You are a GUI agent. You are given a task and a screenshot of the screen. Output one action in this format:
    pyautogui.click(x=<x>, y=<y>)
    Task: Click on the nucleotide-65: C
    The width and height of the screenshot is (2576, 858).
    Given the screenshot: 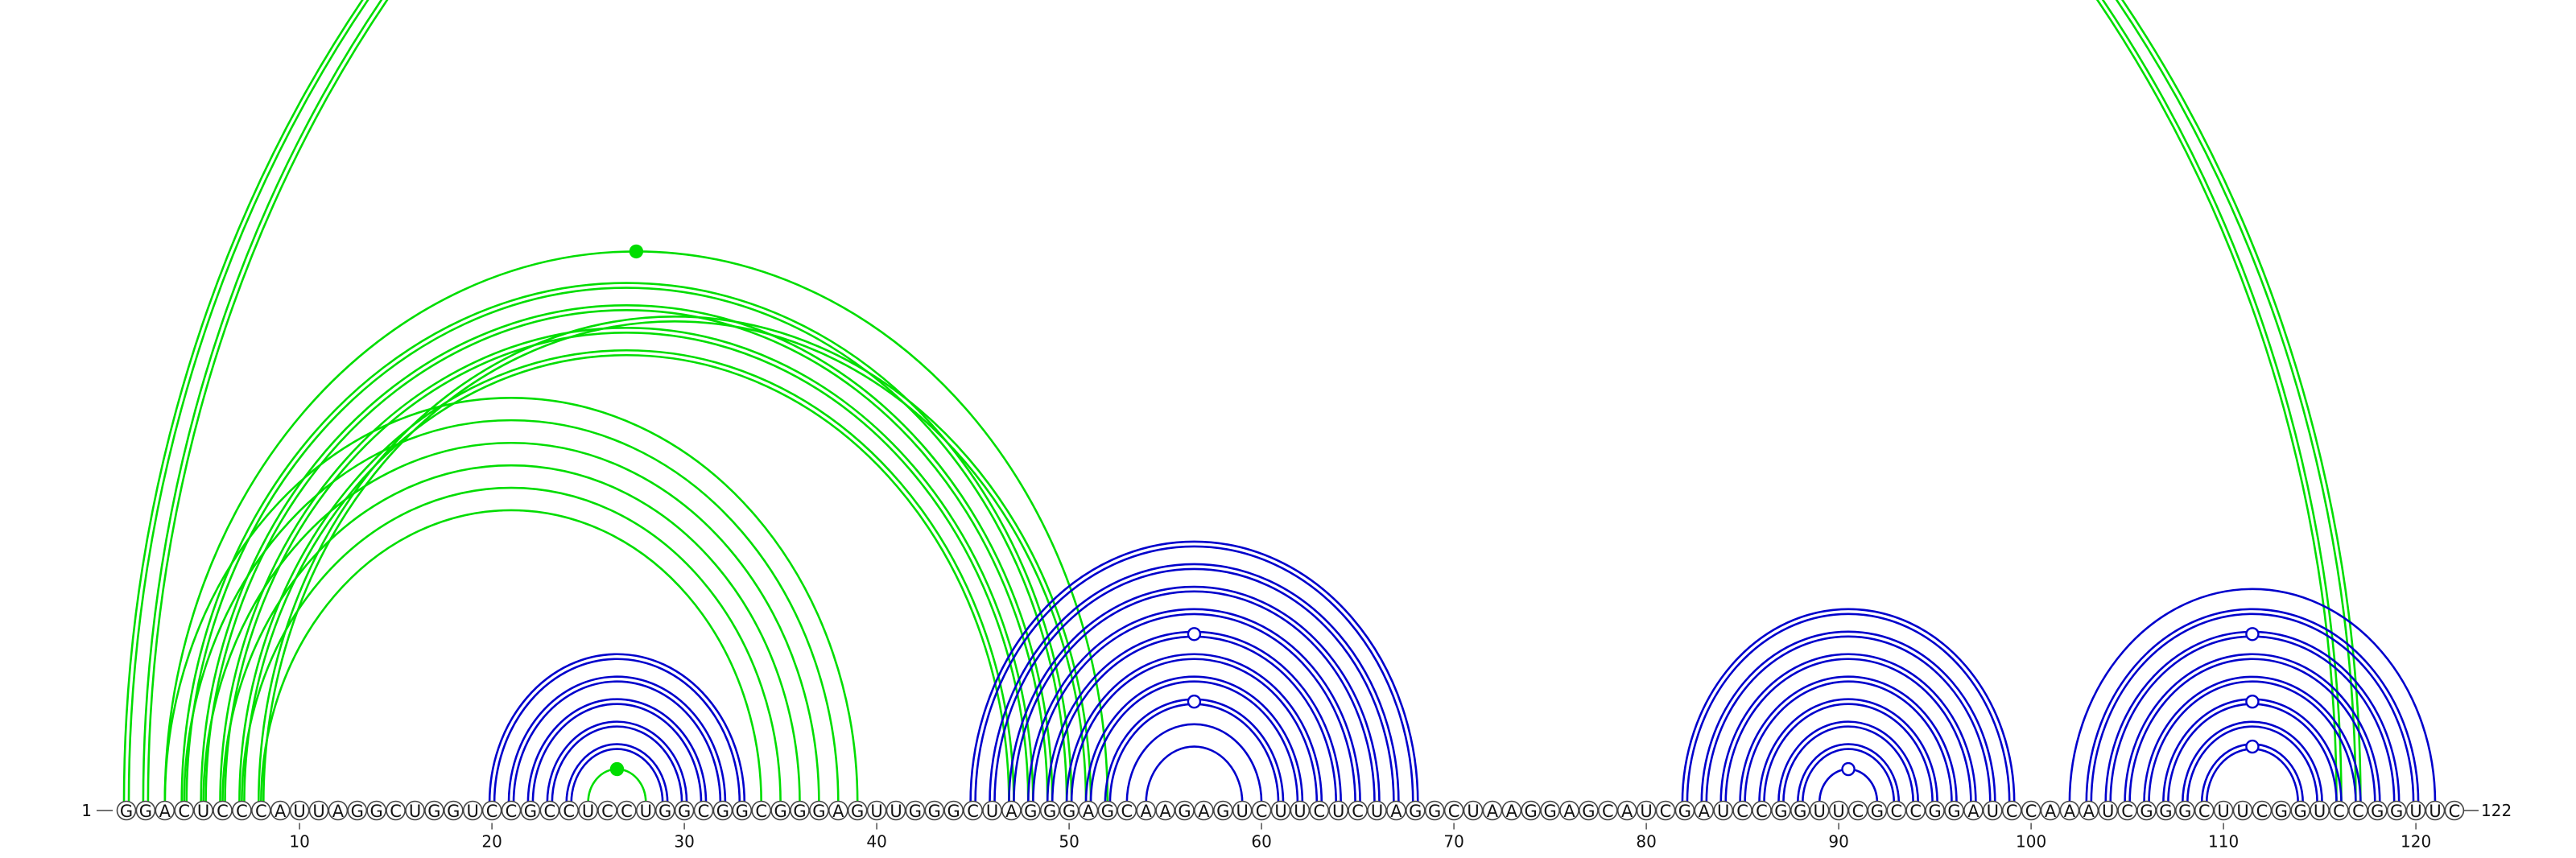 What is the action you would take?
    pyautogui.click(x=1358, y=811)
    